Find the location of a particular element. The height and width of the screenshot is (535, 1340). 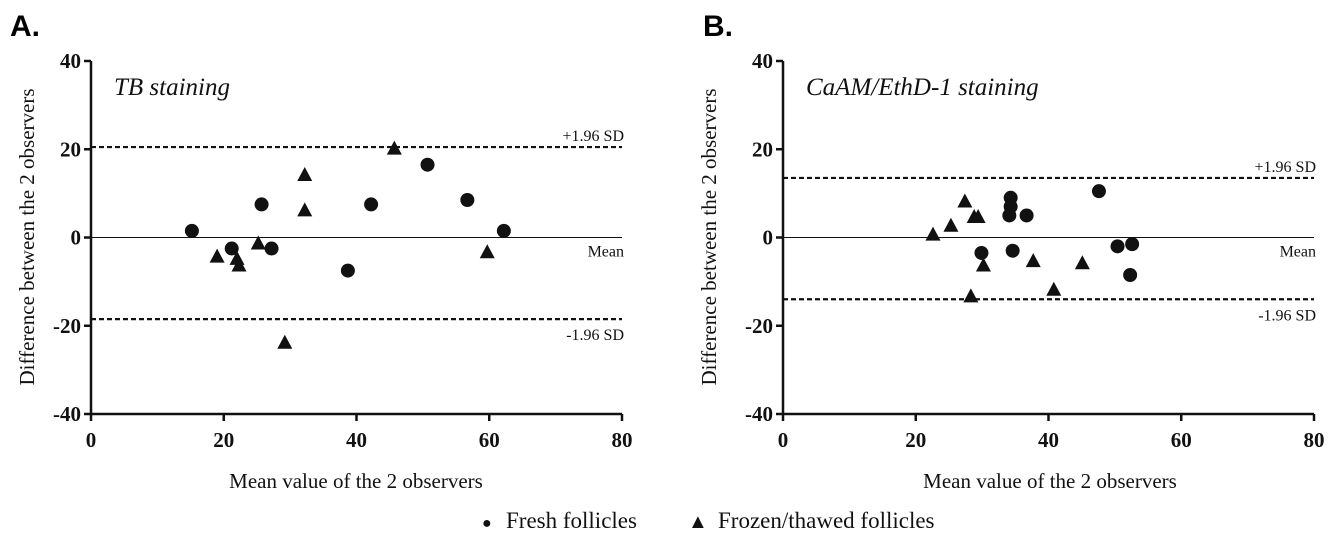

panel-b-x-tick-label: 80 is located at coordinates (1314, 440).